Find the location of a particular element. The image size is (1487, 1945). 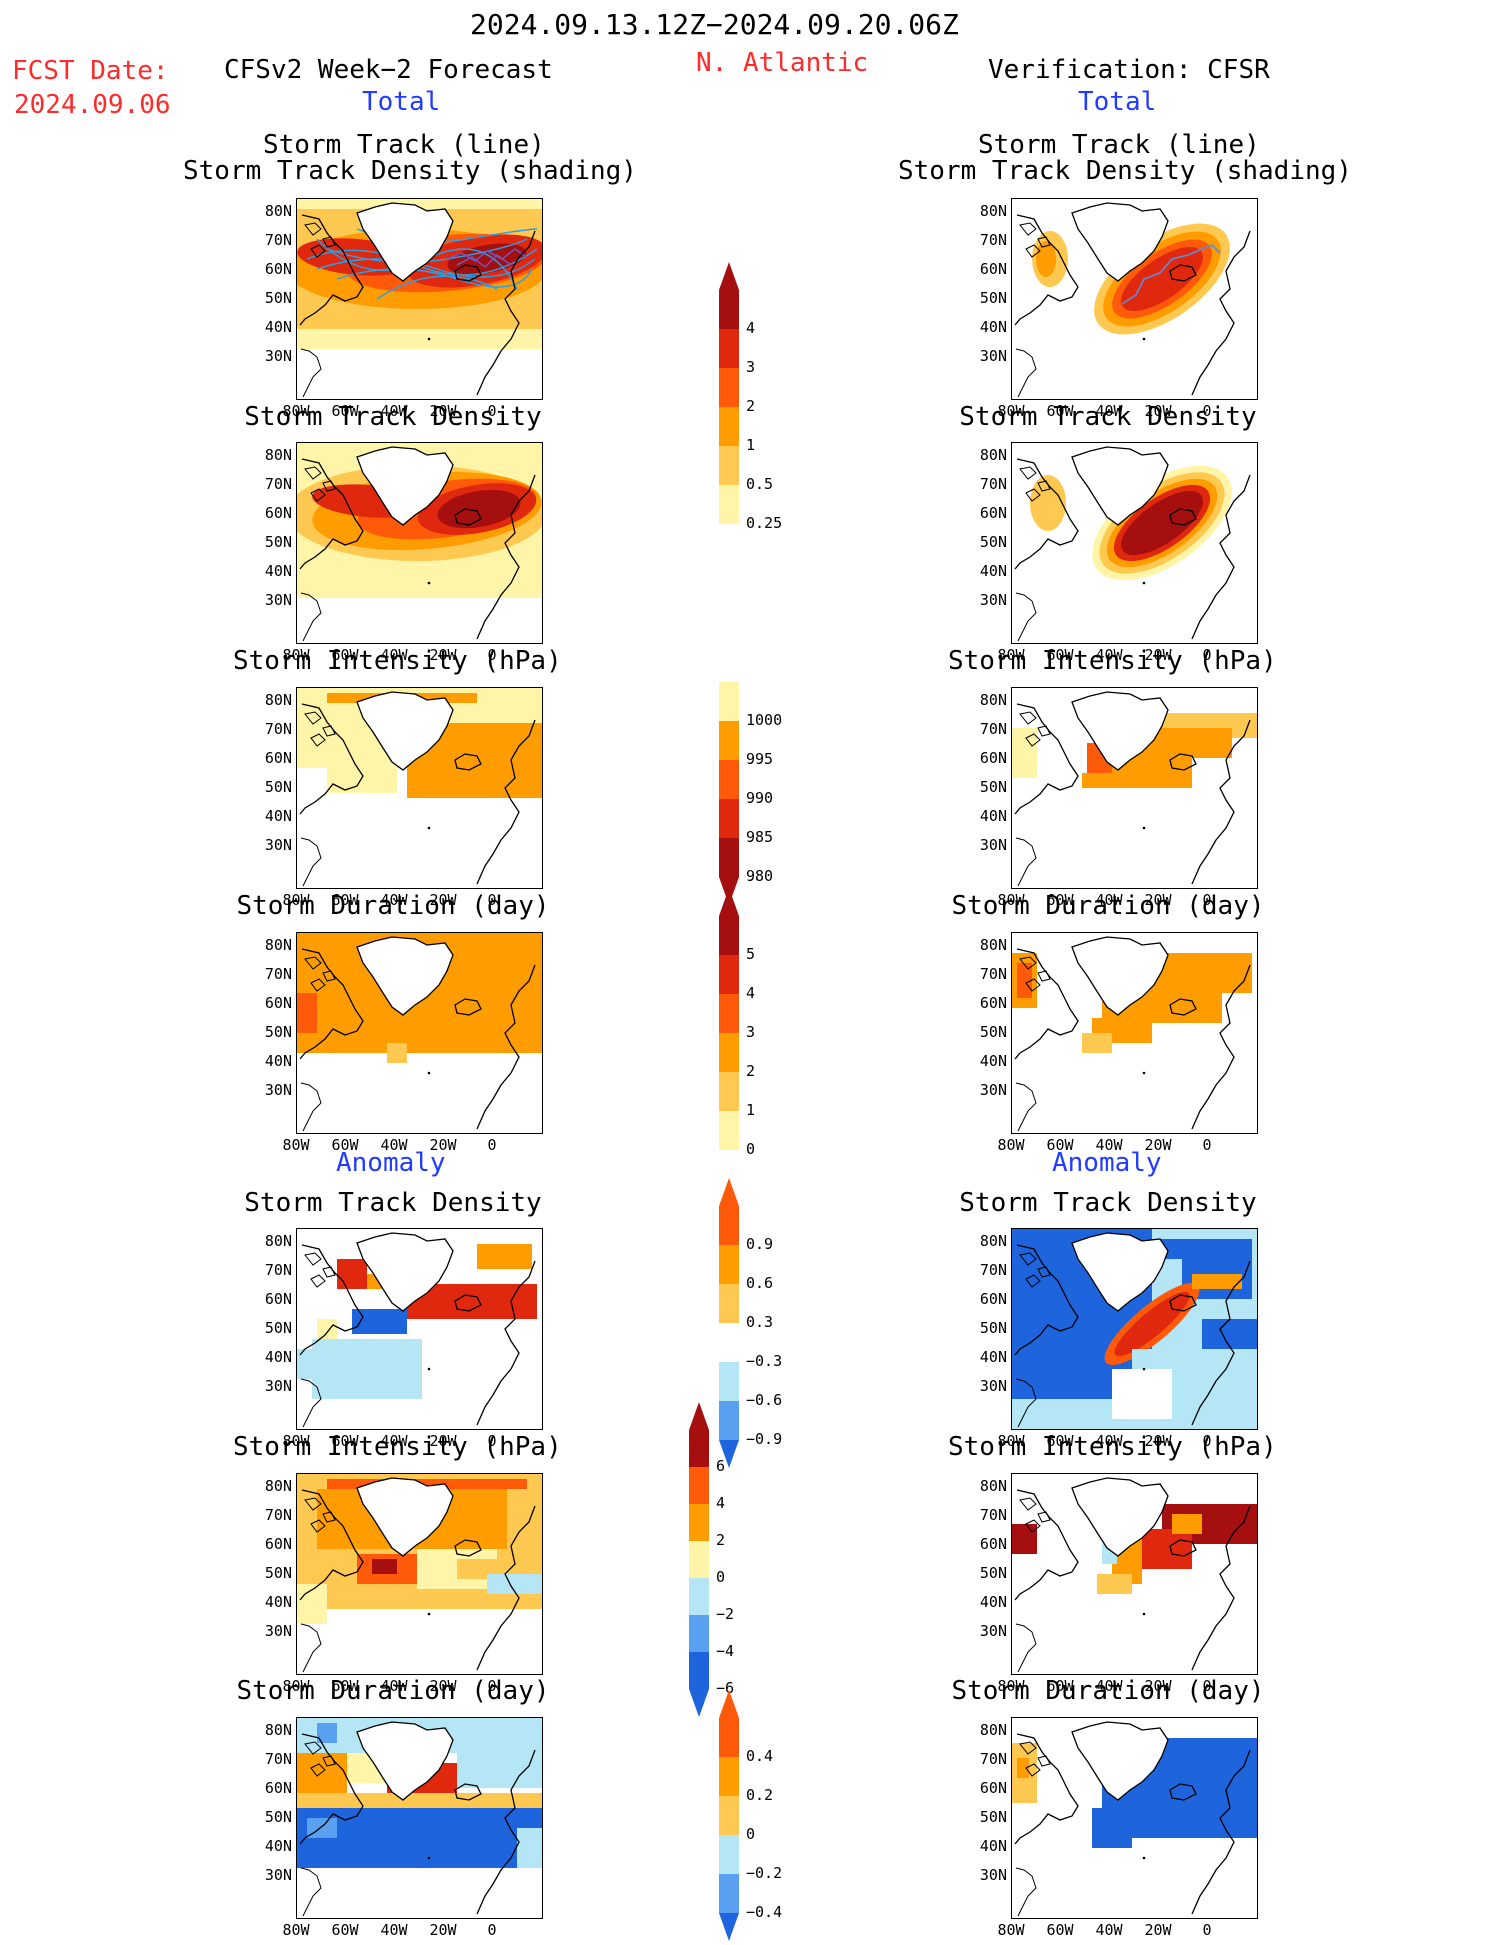

colorbar-tick-label: 1 is located at coordinates (751, 445).